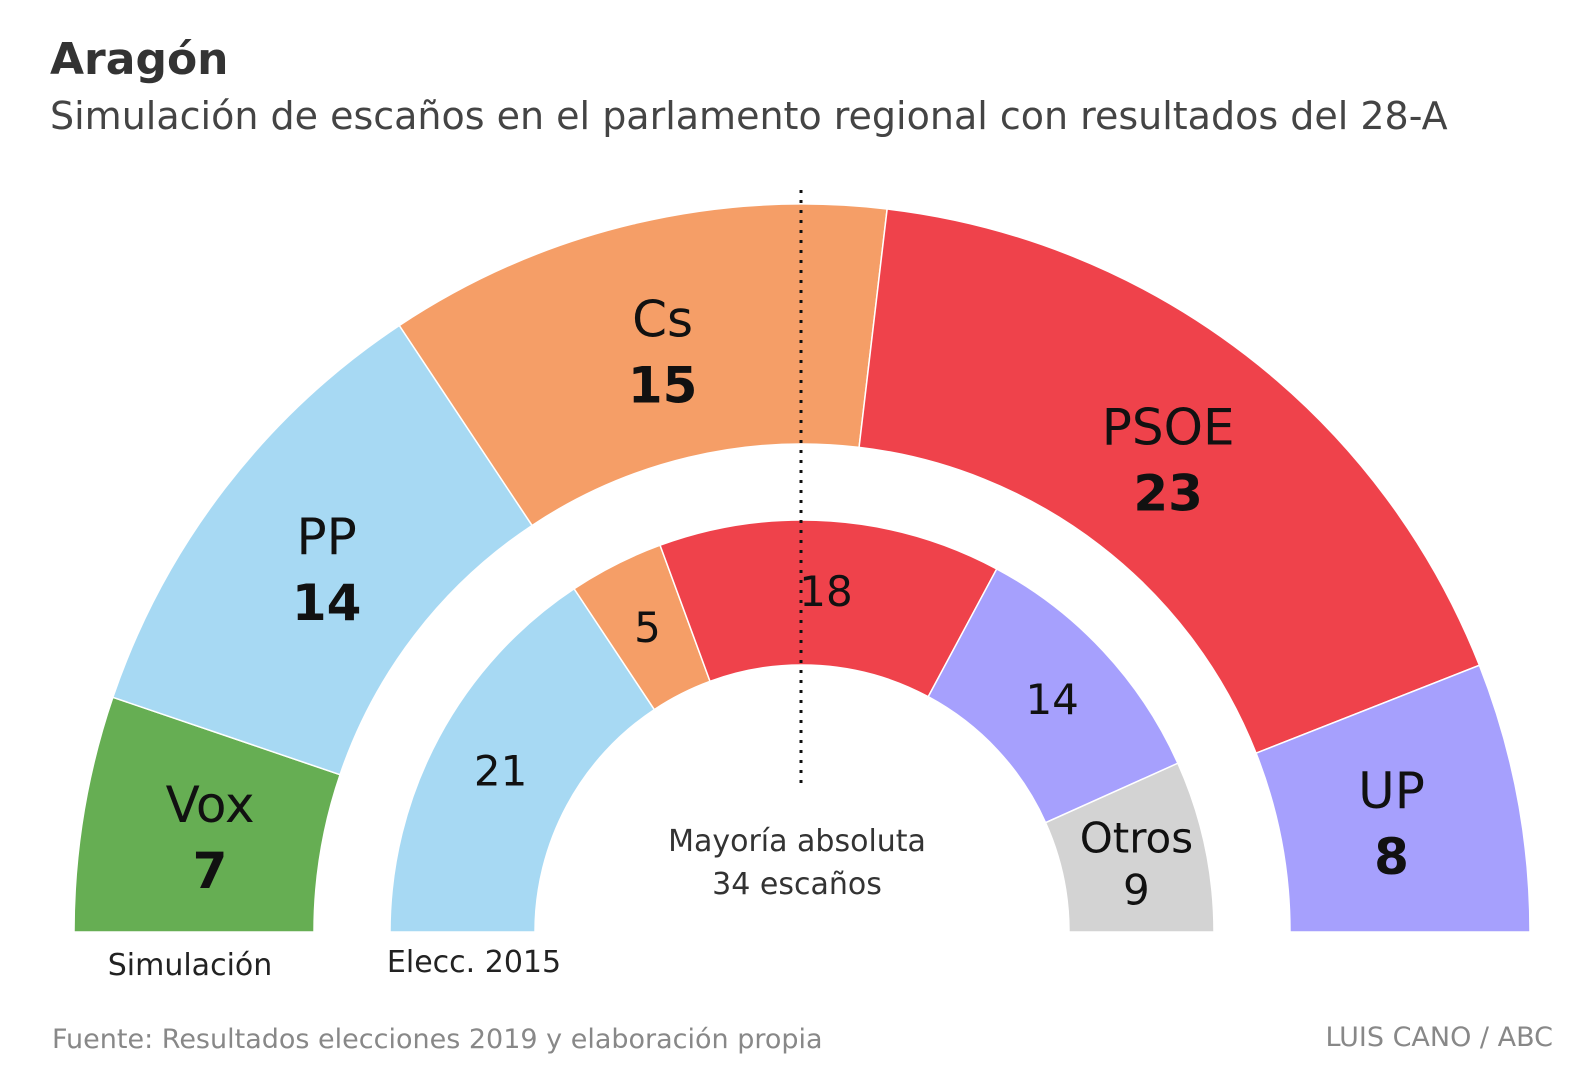 Image resolution: width=1593 pixels, height=1090 pixels. I want to click on inner-ring-label: Elecc. 2015, so click(474, 962).